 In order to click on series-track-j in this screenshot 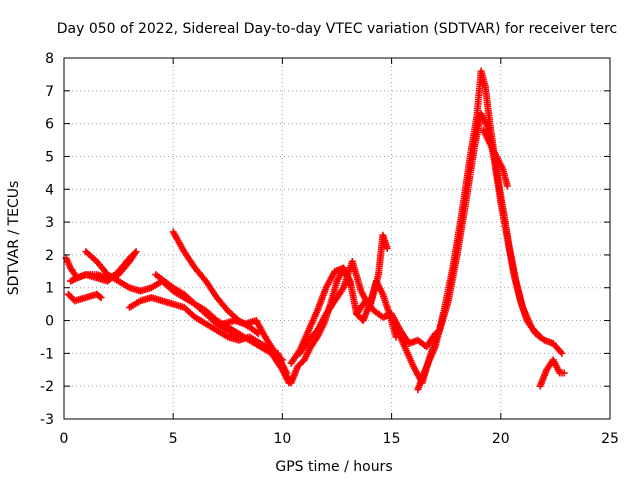, I will do `click(343, 294)`.